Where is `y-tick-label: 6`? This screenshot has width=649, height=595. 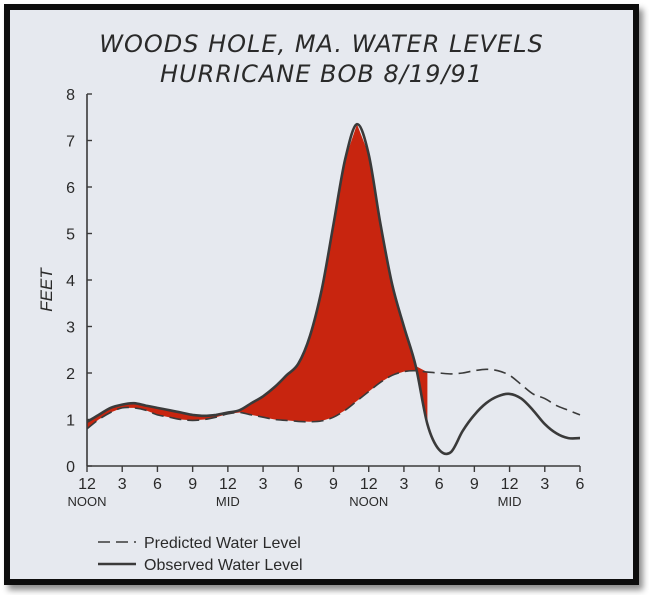 y-tick-label: 6 is located at coordinates (70, 188).